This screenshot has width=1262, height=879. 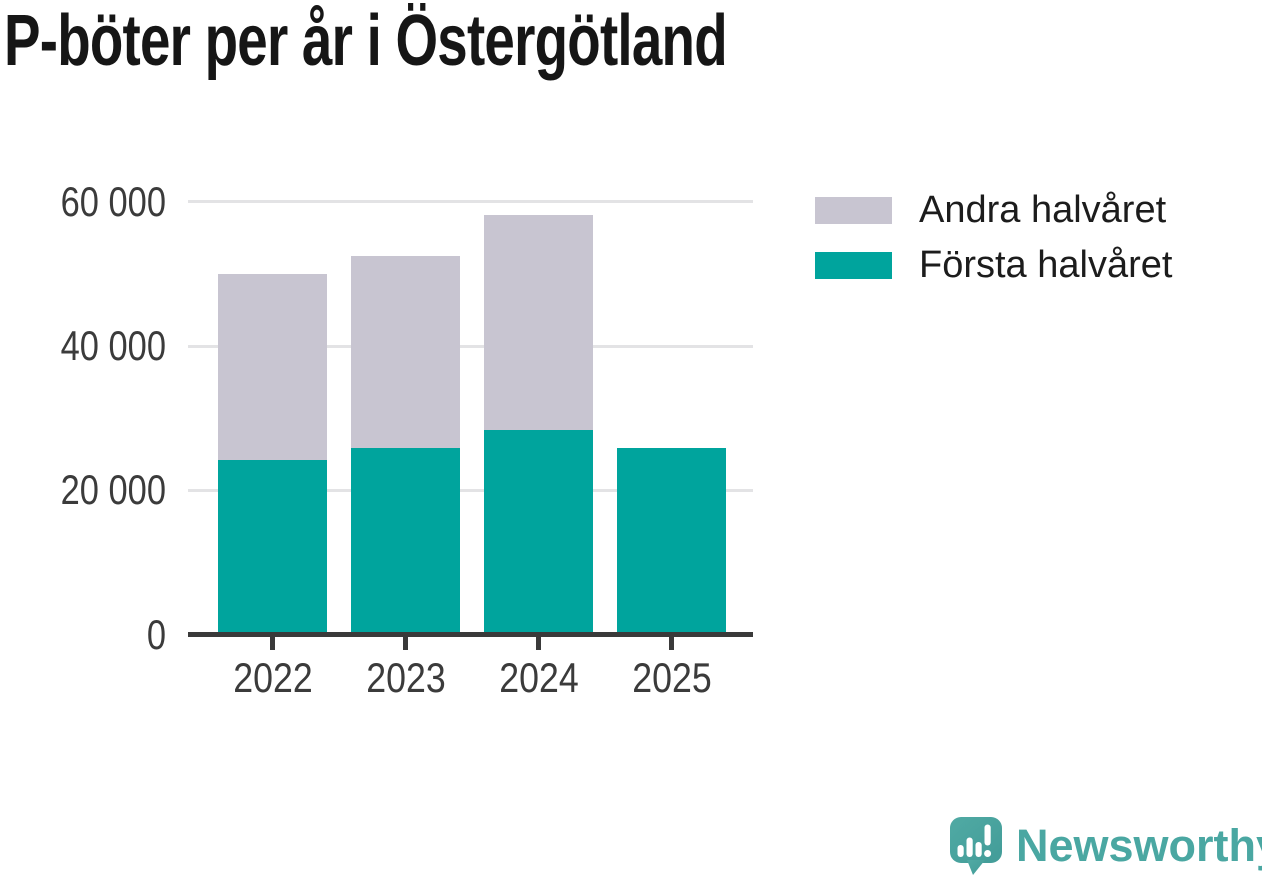 What do you see at coordinates (113, 201) in the screenshot?
I see `y-axis-label: 60 000` at bounding box center [113, 201].